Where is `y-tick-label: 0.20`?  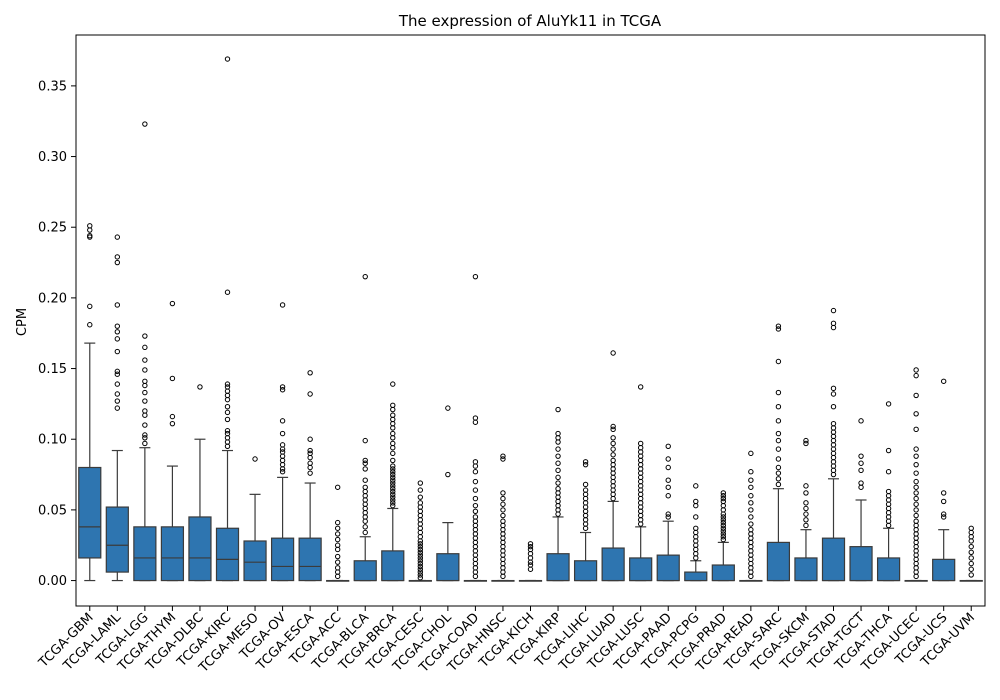
y-tick-label: 0.20 is located at coordinates (52, 298).